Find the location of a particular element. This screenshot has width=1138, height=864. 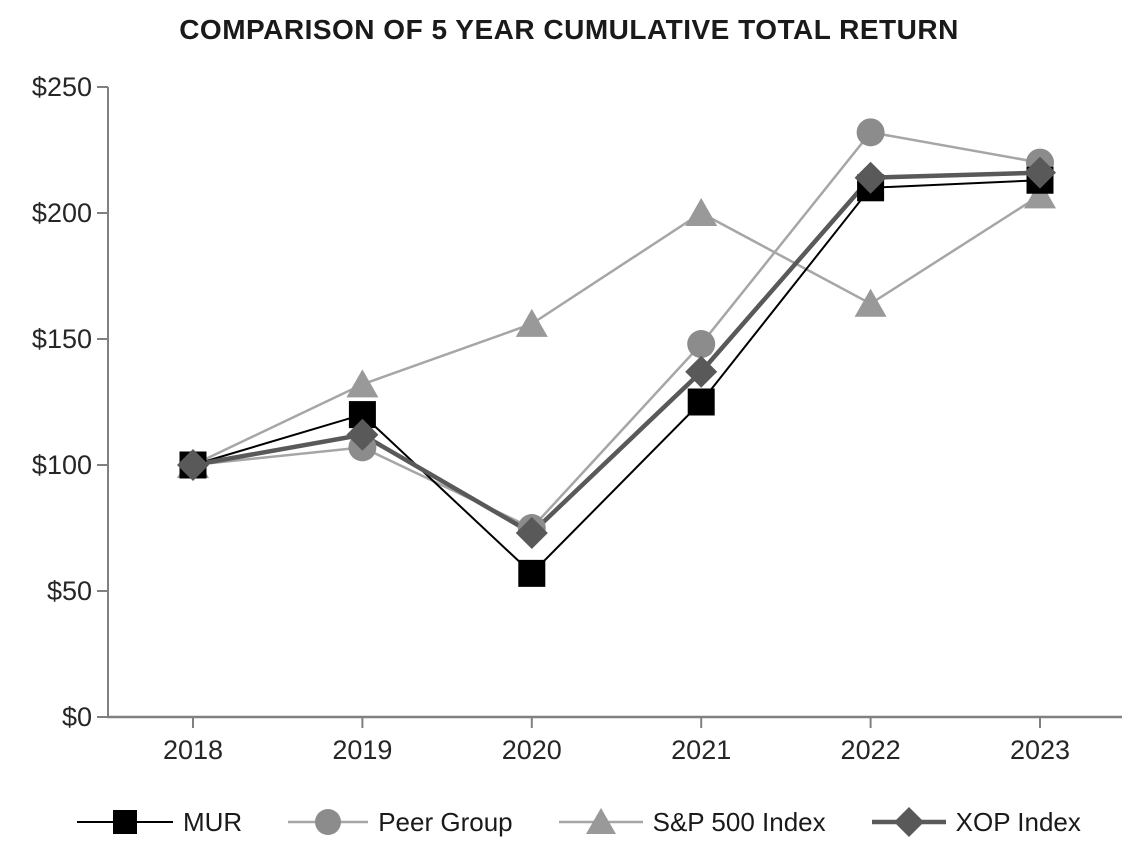

circle-marker-icon is located at coordinates (328, 822).